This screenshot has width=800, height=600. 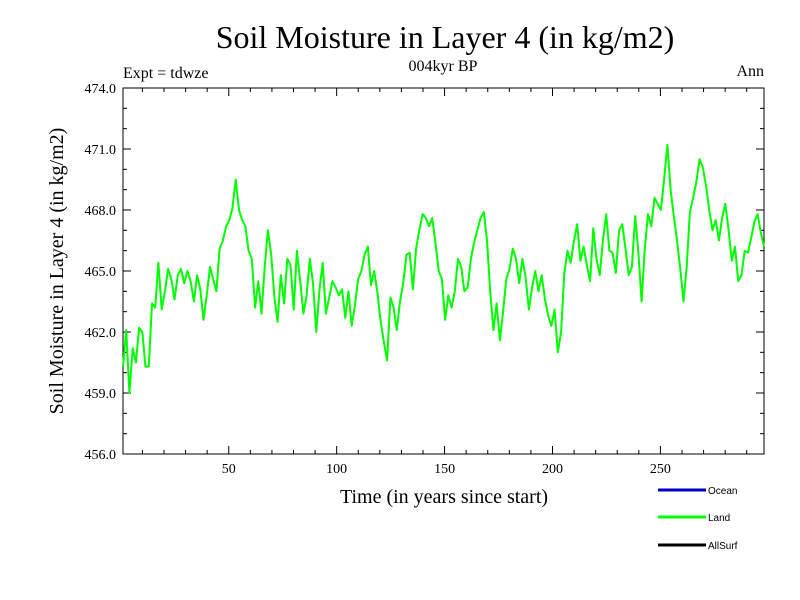 What do you see at coordinates (444, 469) in the screenshot?
I see `x-tick-label: 150` at bounding box center [444, 469].